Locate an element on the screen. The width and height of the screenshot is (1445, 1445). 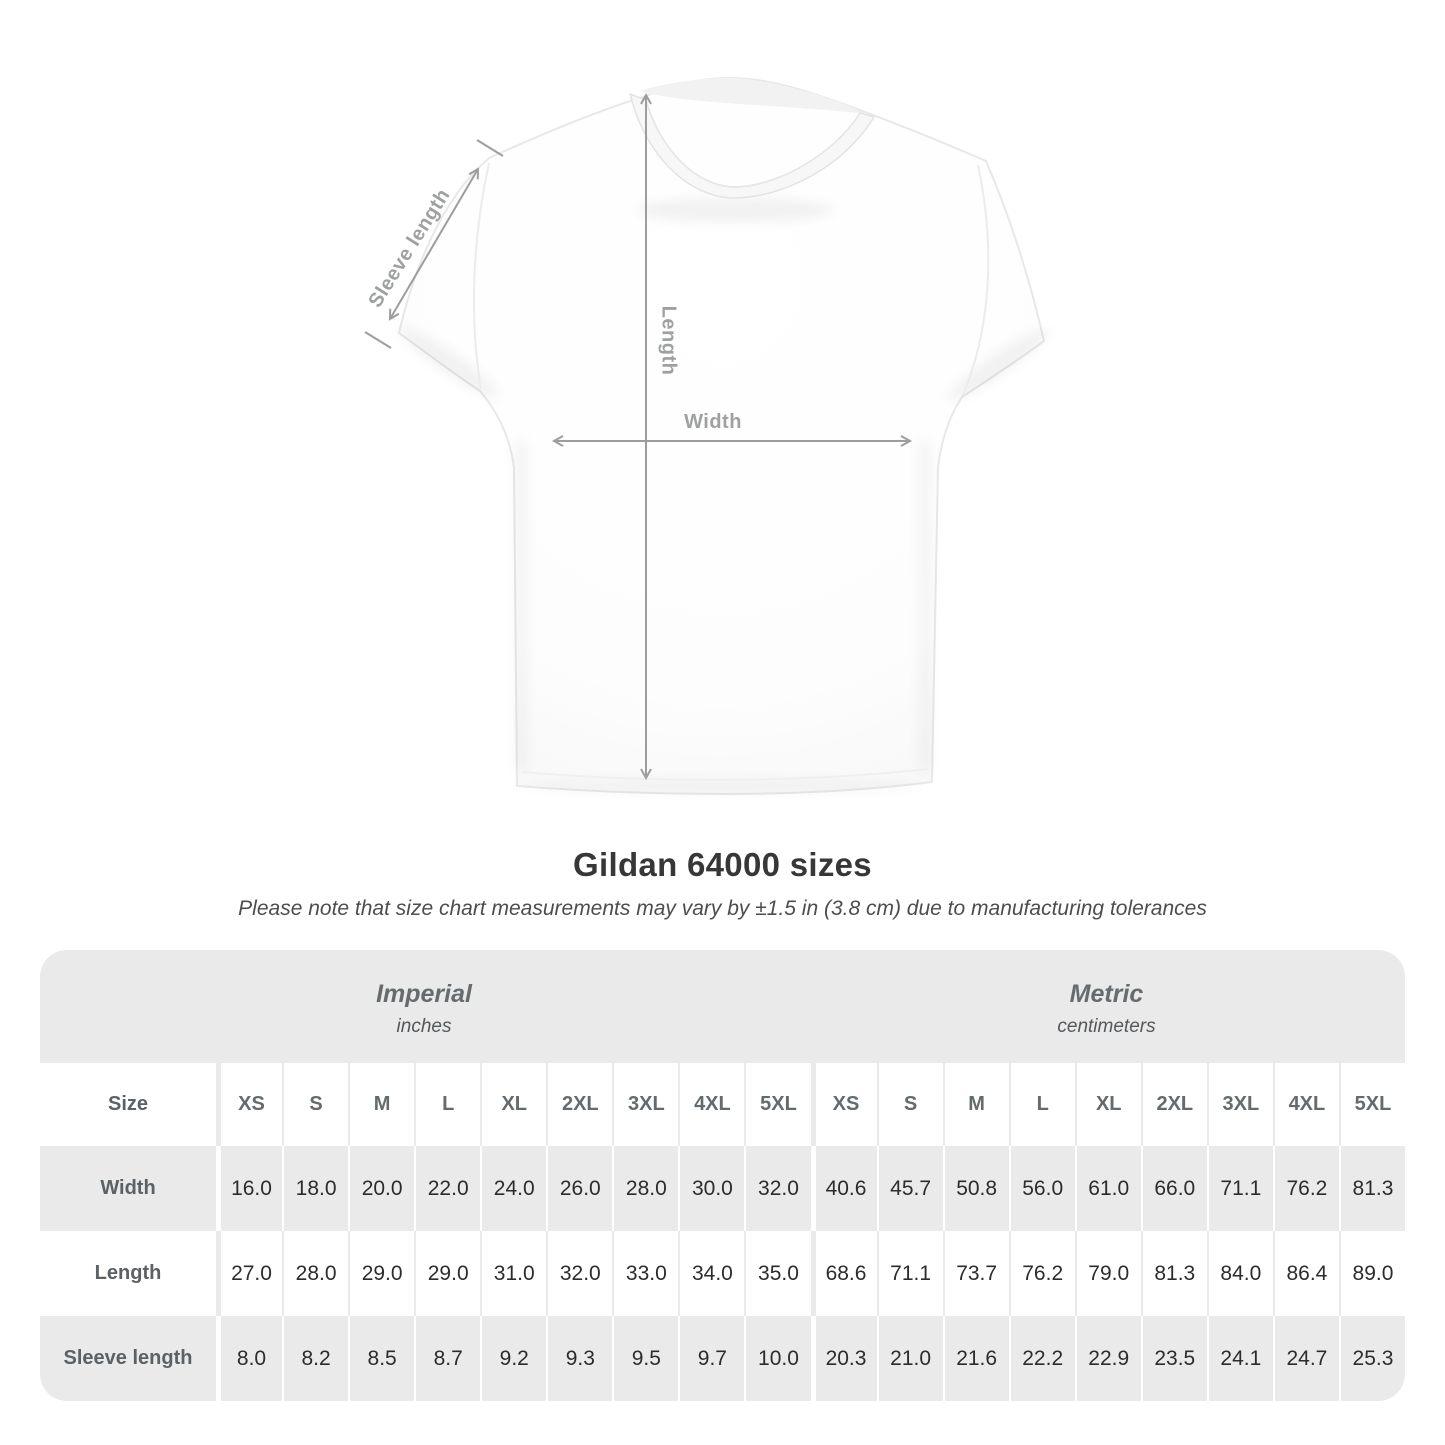
row-label-length: Length is located at coordinates (128, 1273).